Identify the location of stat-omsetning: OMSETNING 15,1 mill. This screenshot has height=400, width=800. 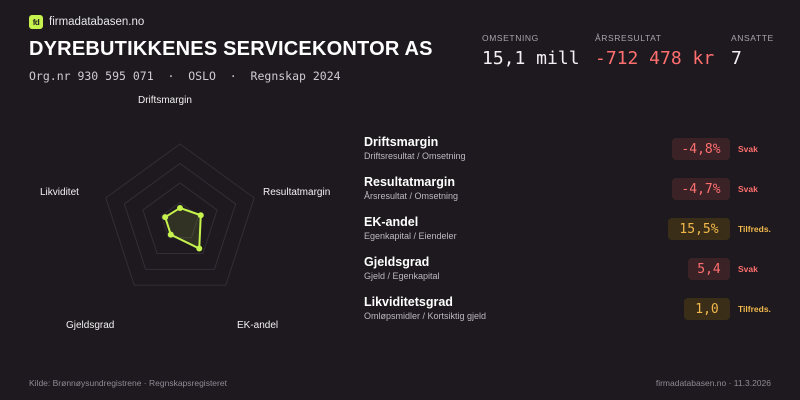
(531, 51).